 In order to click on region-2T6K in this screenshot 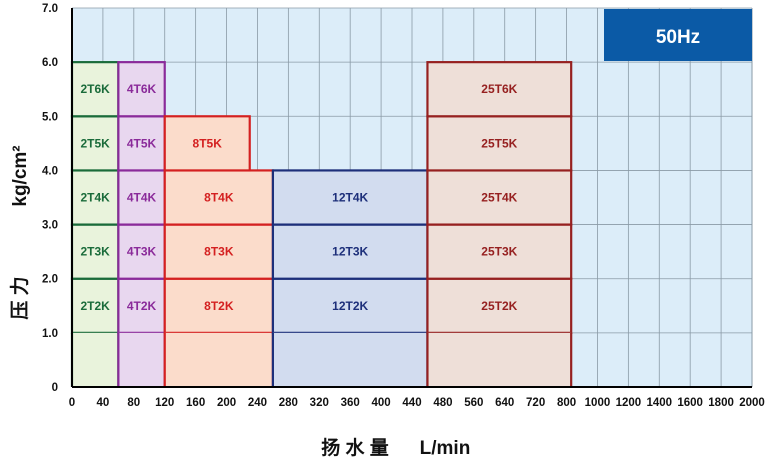, I will do `click(95, 89)`.